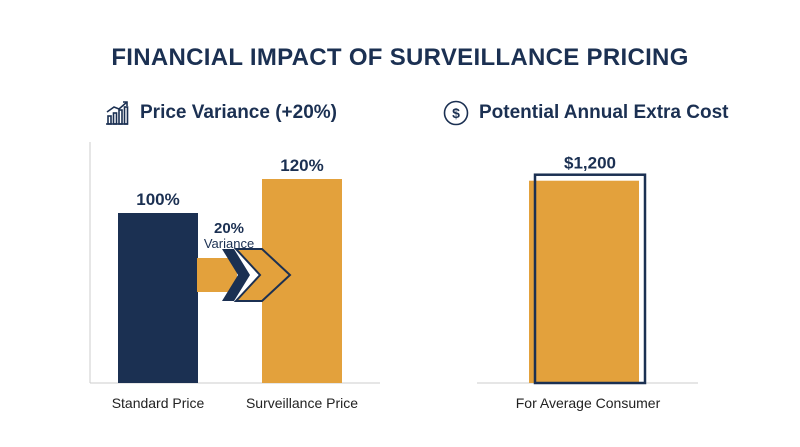  Describe the element at coordinates (604, 112) in the screenshot. I see `annual-cost-heading-text: Potential Annual Extra Cost` at that location.